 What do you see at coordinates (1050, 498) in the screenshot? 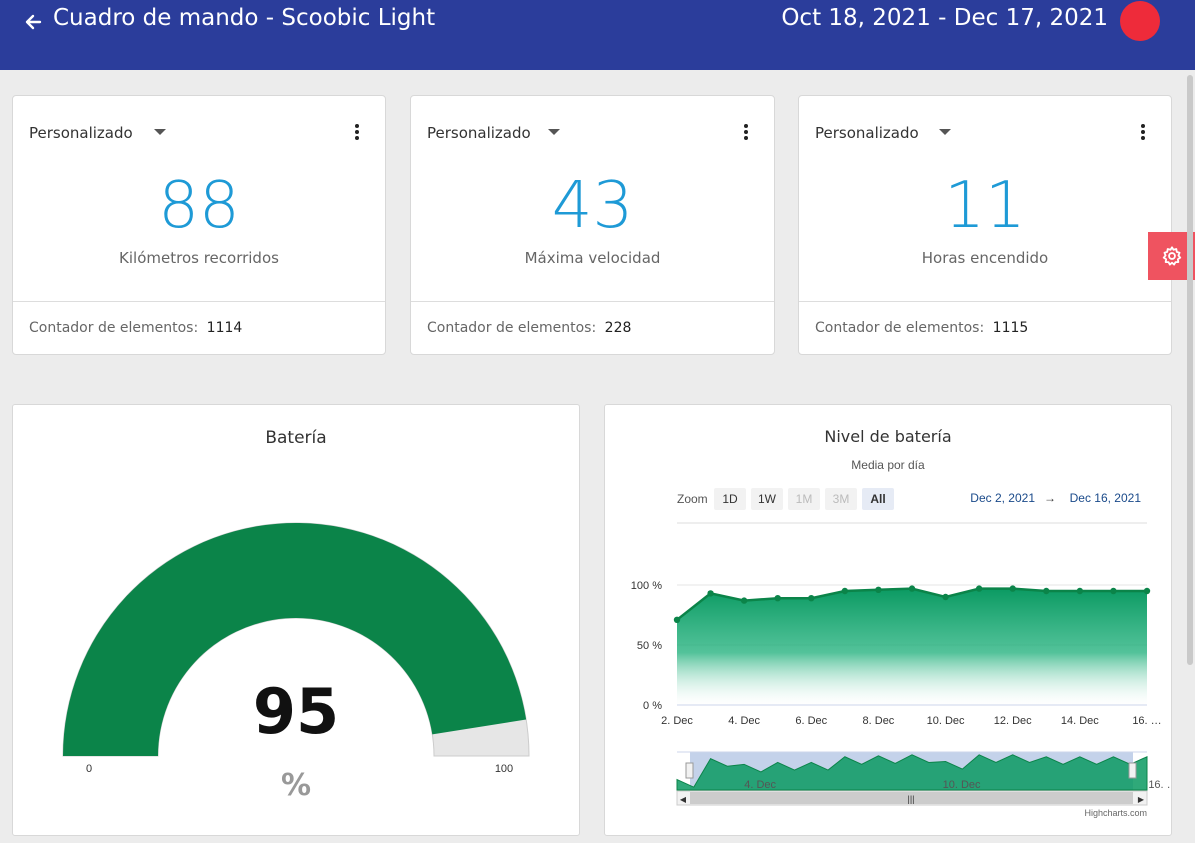
I see `range-arrow: →` at bounding box center [1050, 498].